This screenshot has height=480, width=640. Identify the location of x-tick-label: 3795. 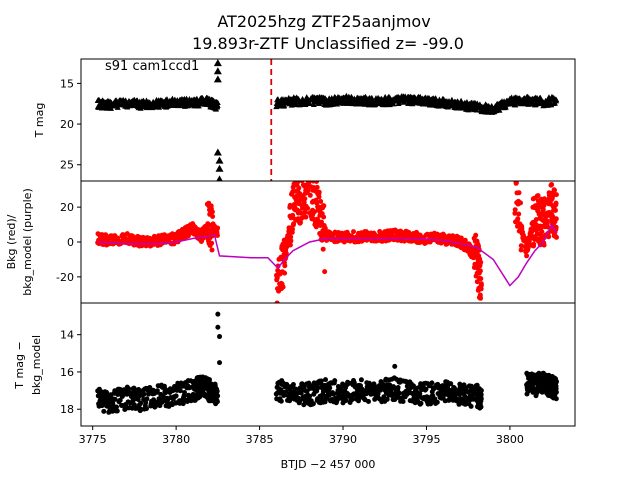
(426, 439).